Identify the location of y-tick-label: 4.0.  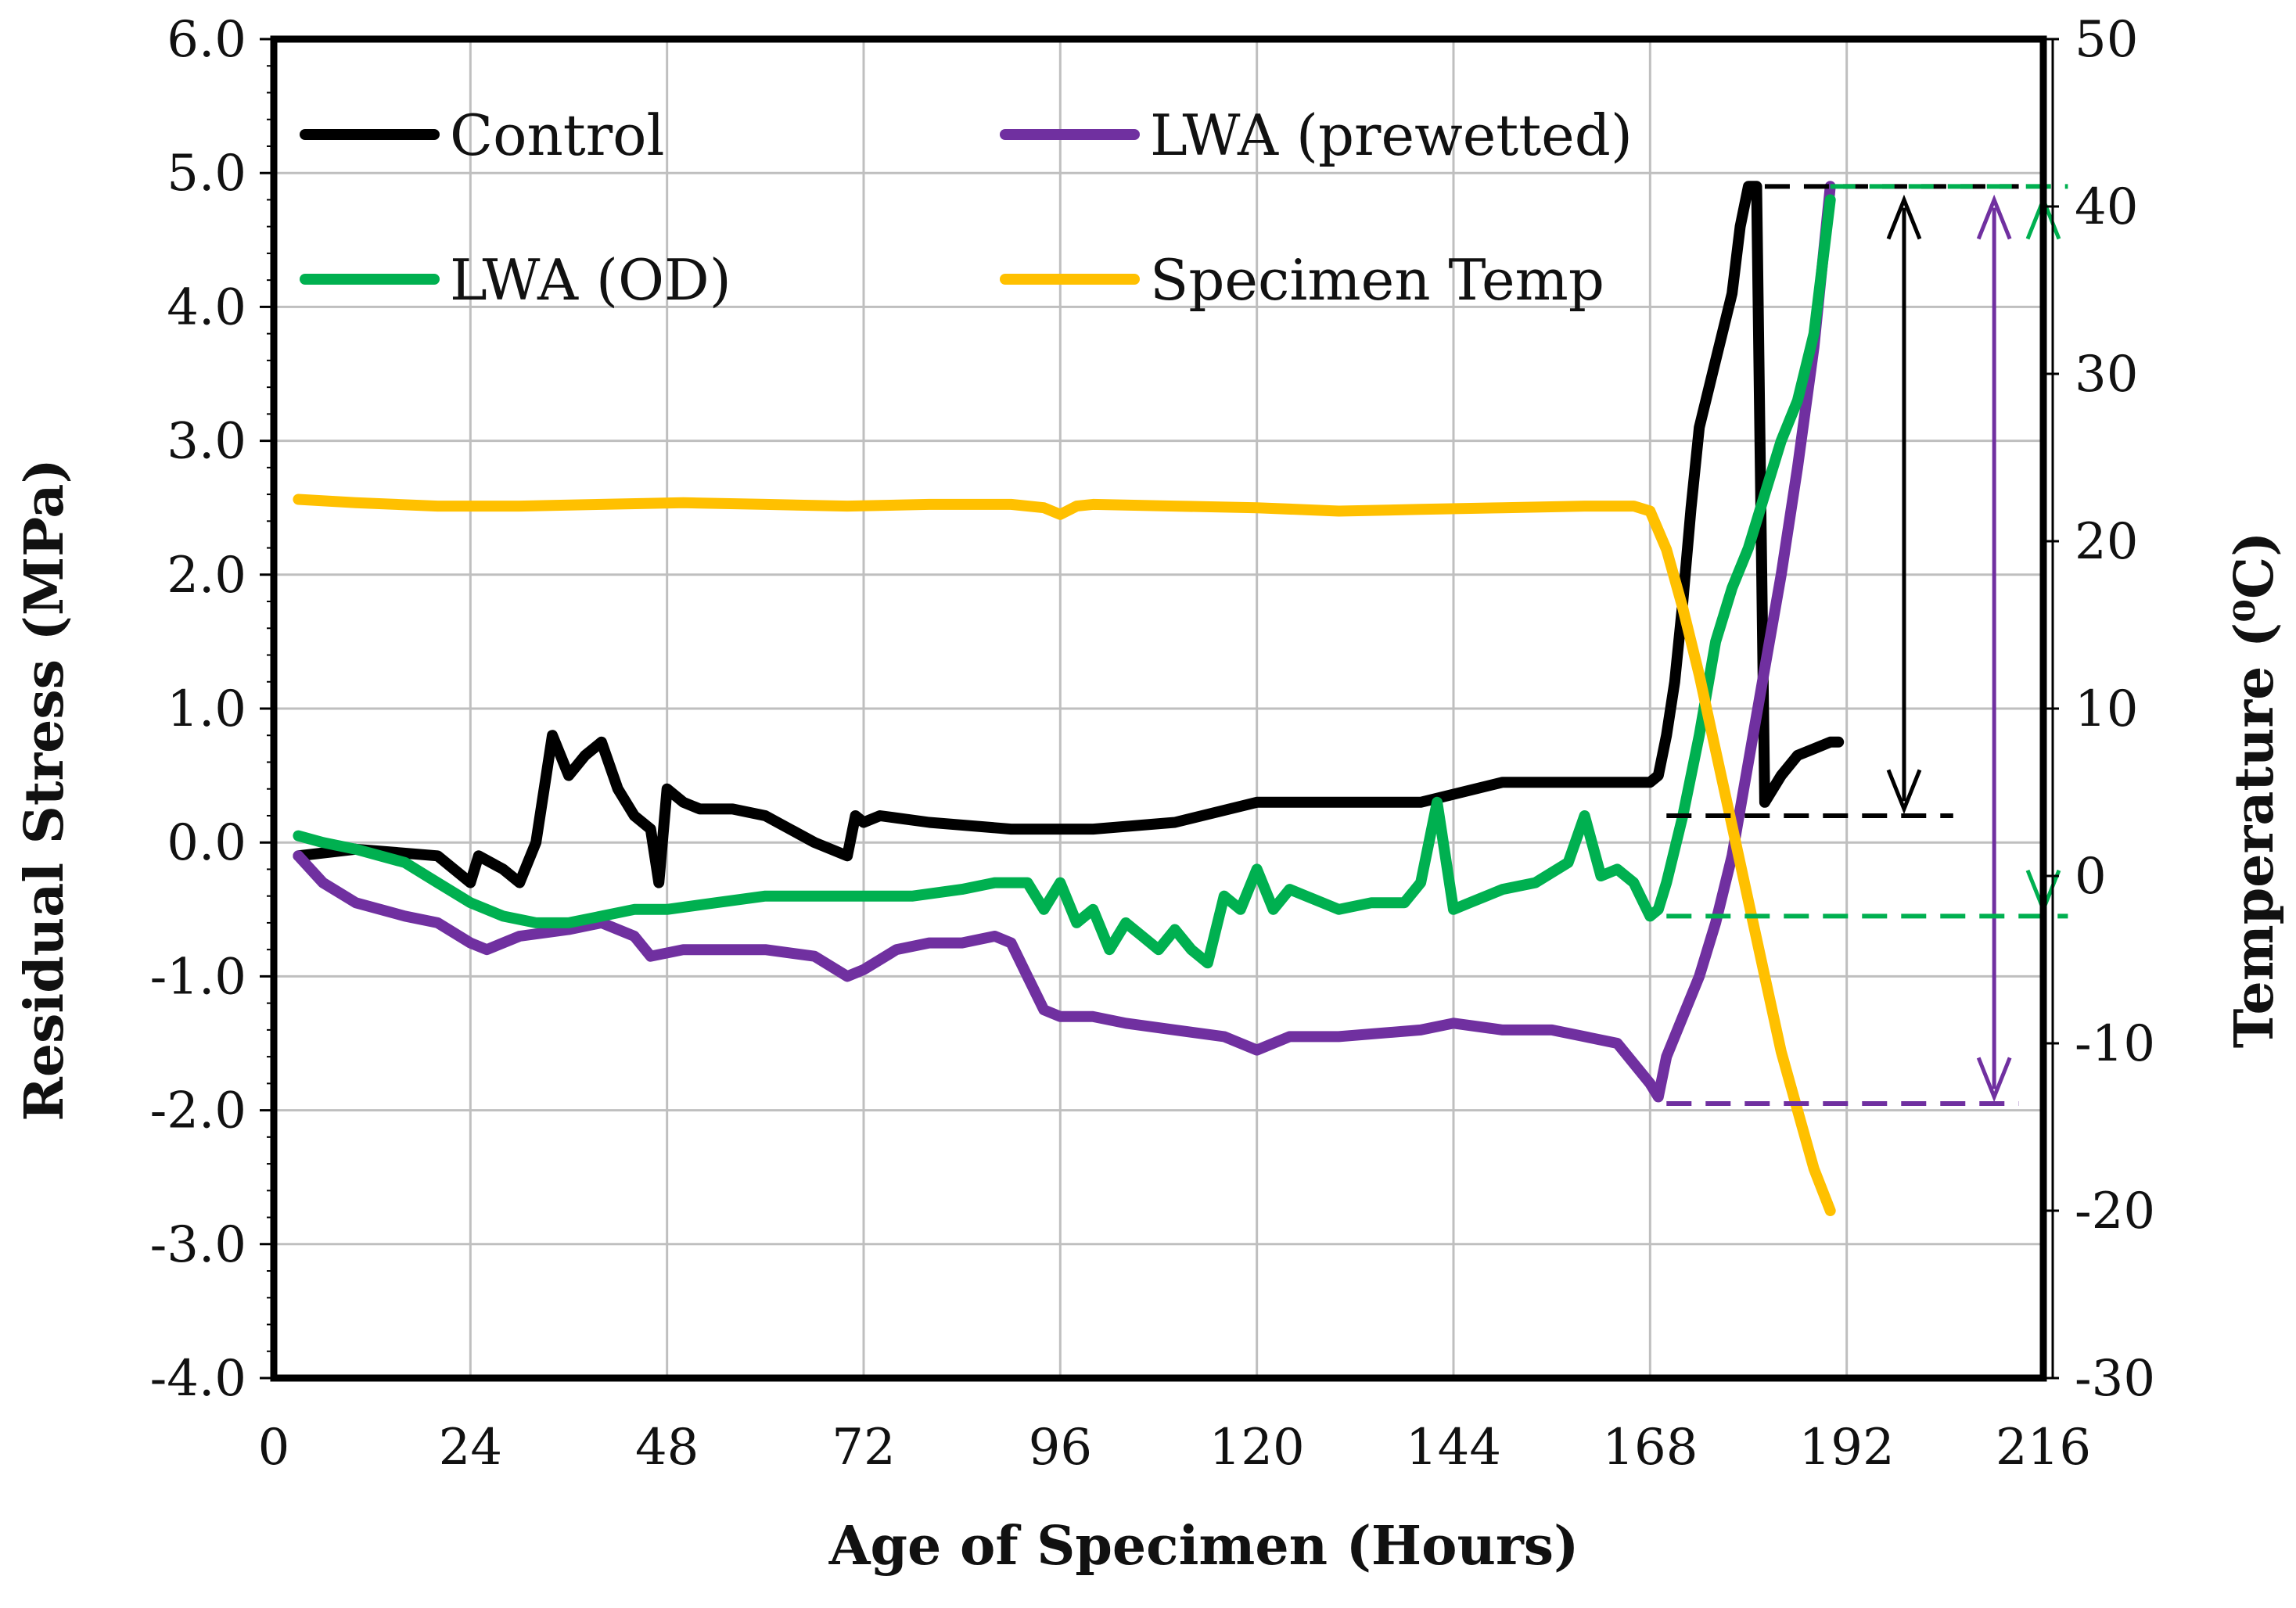
(207, 307).